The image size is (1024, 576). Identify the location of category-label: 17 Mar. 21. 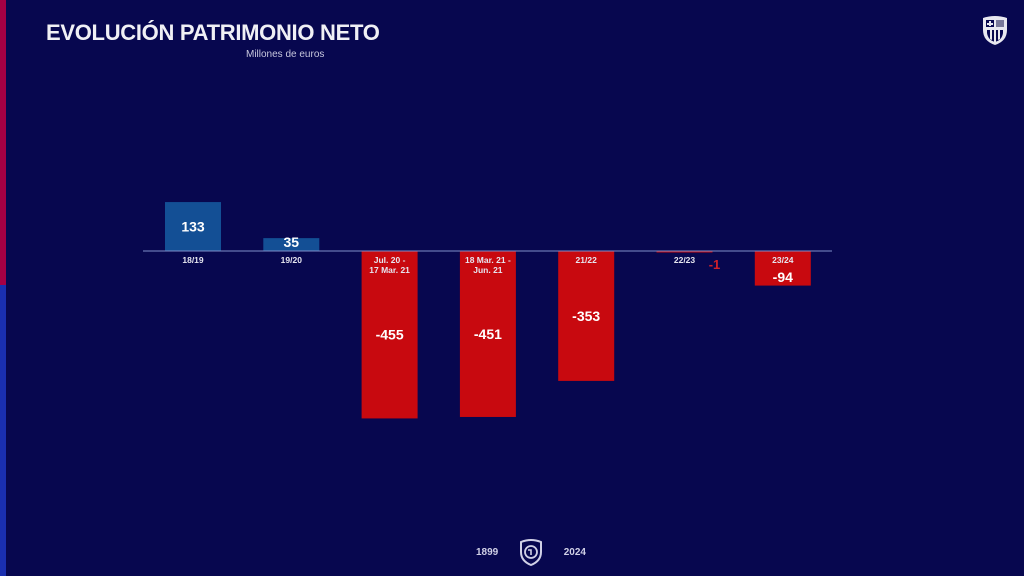
(389, 270).